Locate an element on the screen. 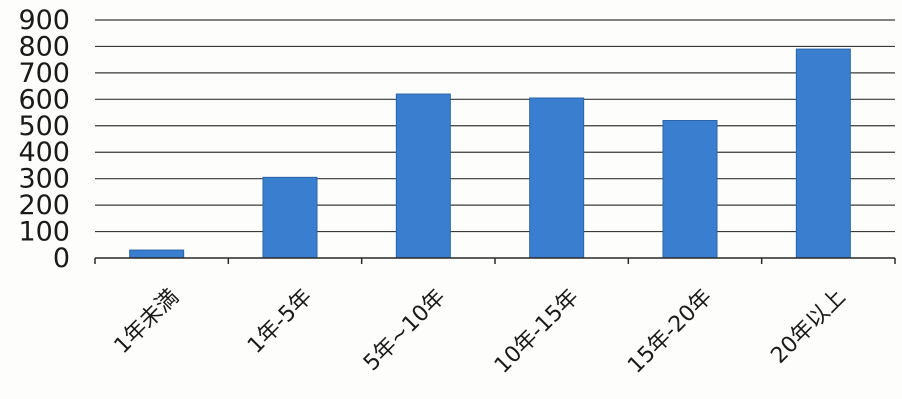  x-tick-label: 1年未満 is located at coordinates (147, 322).